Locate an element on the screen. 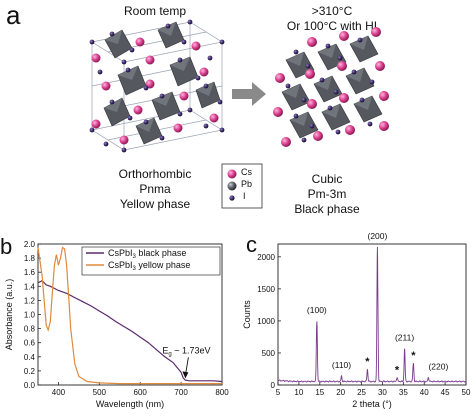  cubic-caption: Cubic Pm-3m Black phase is located at coordinates (327, 194).